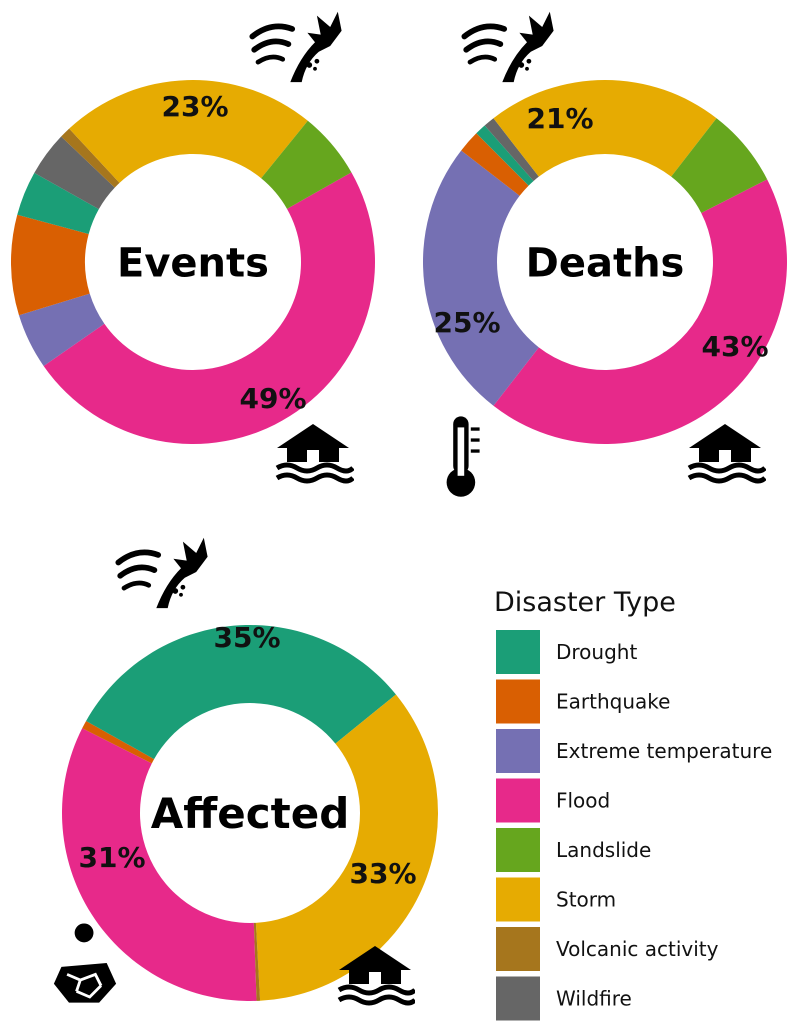  What do you see at coordinates (583, 801) in the screenshot?
I see `legend-label-flood: Flood` at bounding box center [583, 801].